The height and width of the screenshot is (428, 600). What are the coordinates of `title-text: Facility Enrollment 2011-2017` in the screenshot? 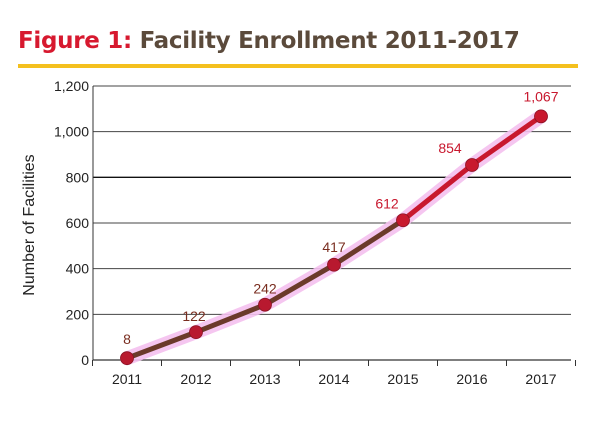 It's located at (329, 41).